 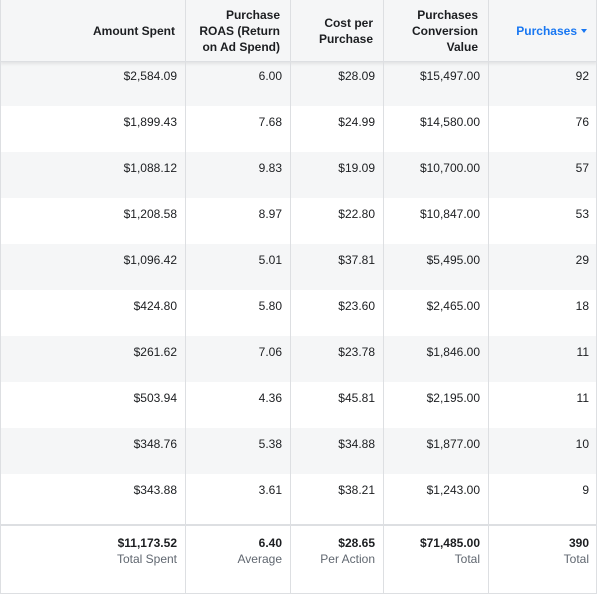 What do you see at coordinates (356, 490) in the screenshot?
I see `table-cell: $38.21` at bounding box center [356, 490].